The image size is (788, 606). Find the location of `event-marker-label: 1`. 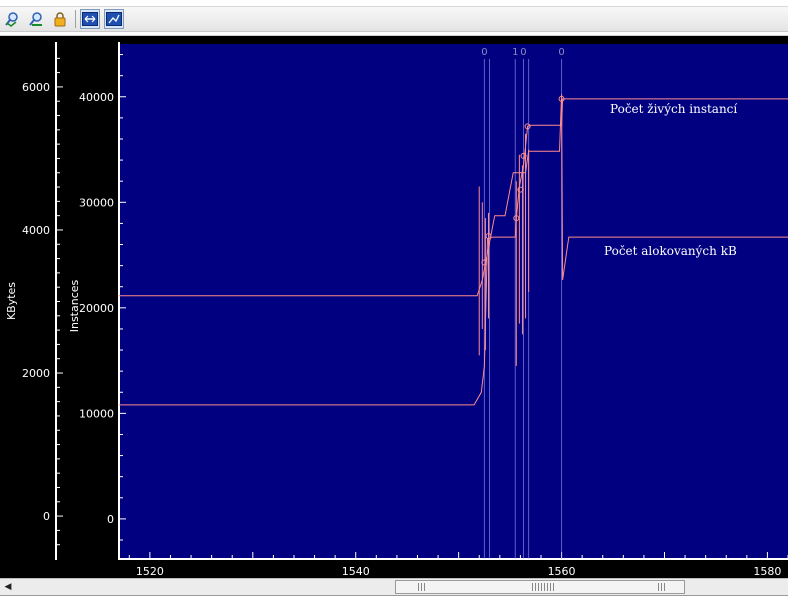

event-marker-label: 1 is located at coordinates (515, 52).